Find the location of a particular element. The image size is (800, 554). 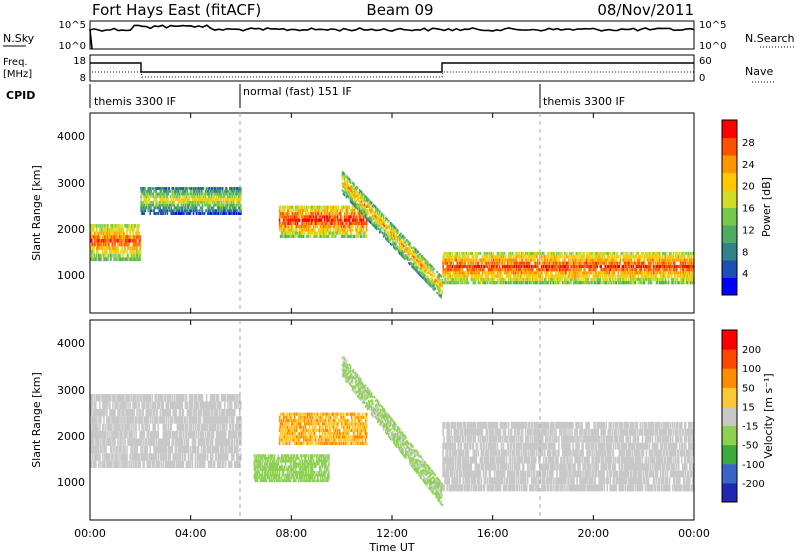

freq-label-line1: Freq. is located at coordinates (15, 62).